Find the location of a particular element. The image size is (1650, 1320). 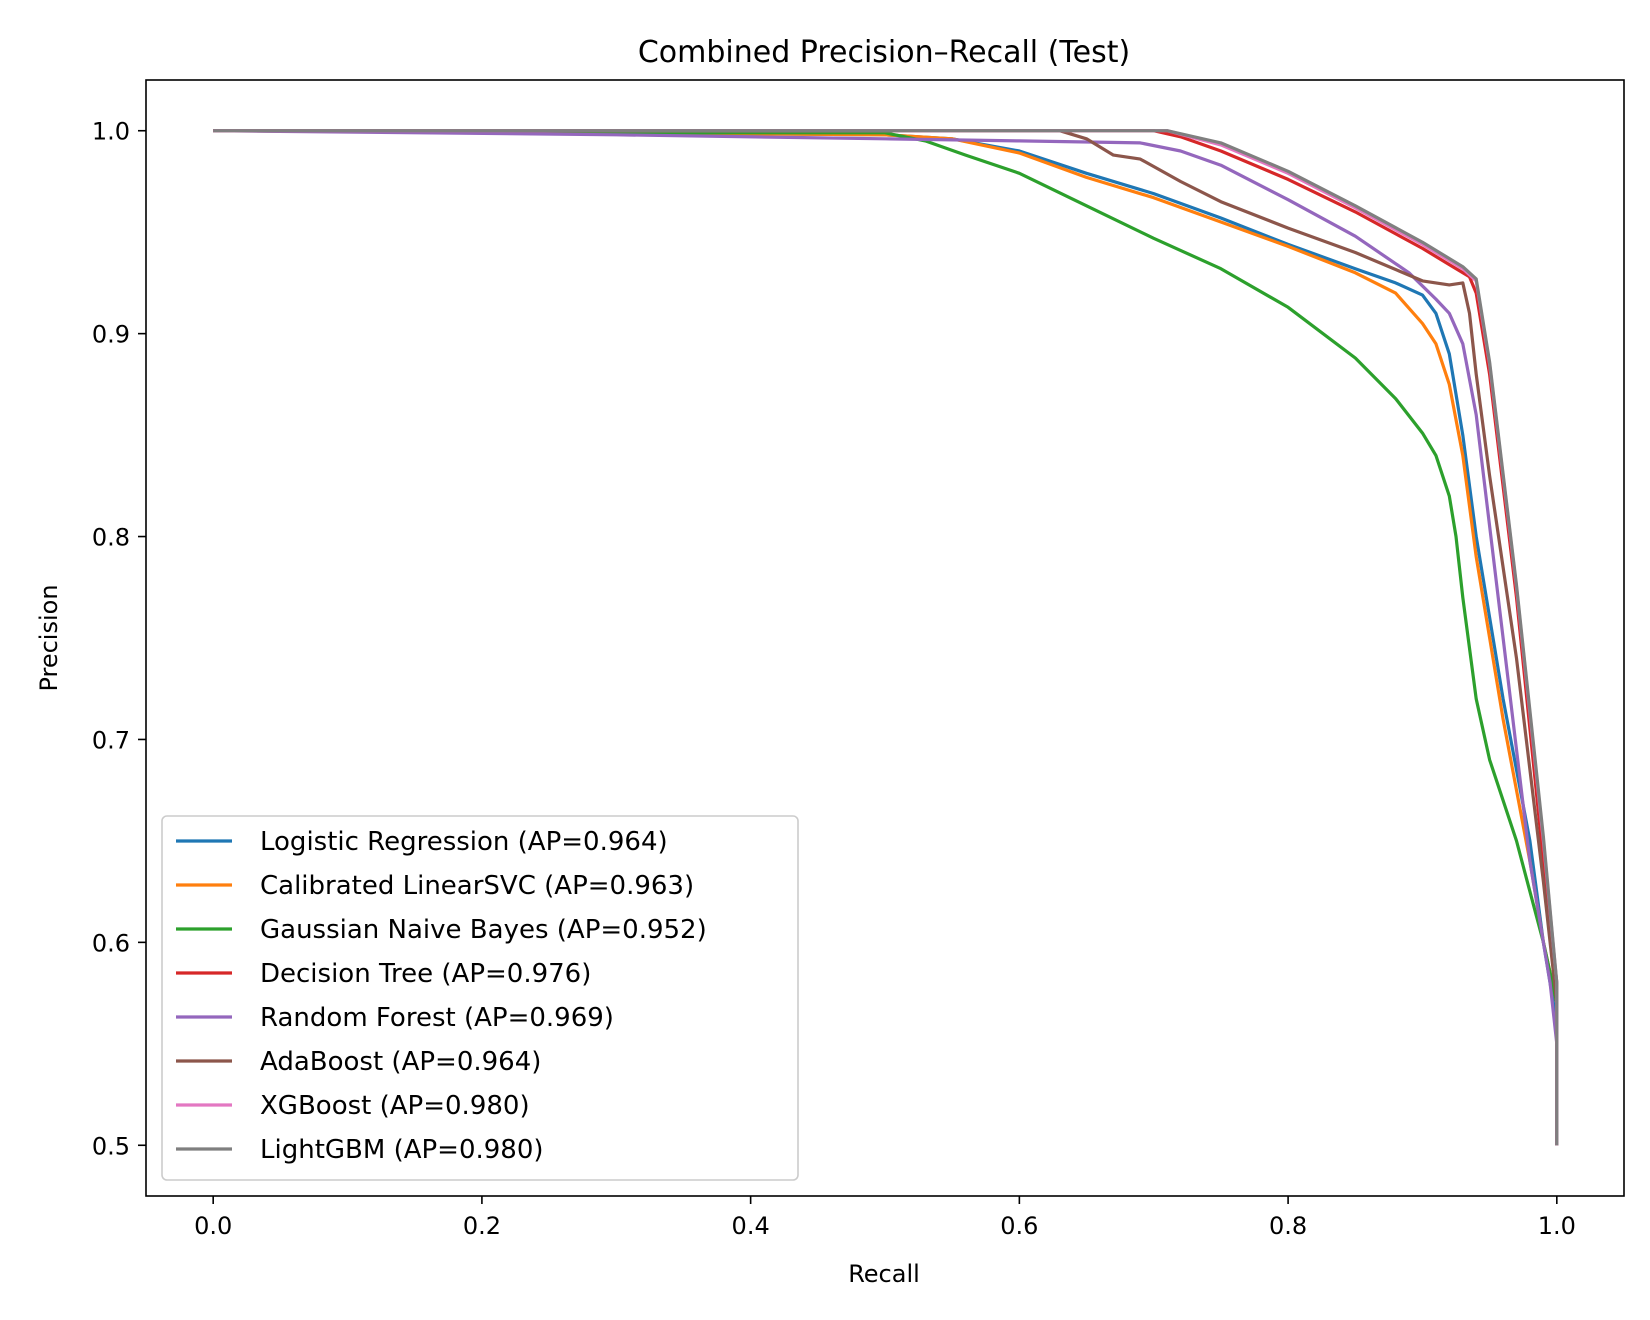

y-tick-label: 0.8 is located at coordinates (111, 538).